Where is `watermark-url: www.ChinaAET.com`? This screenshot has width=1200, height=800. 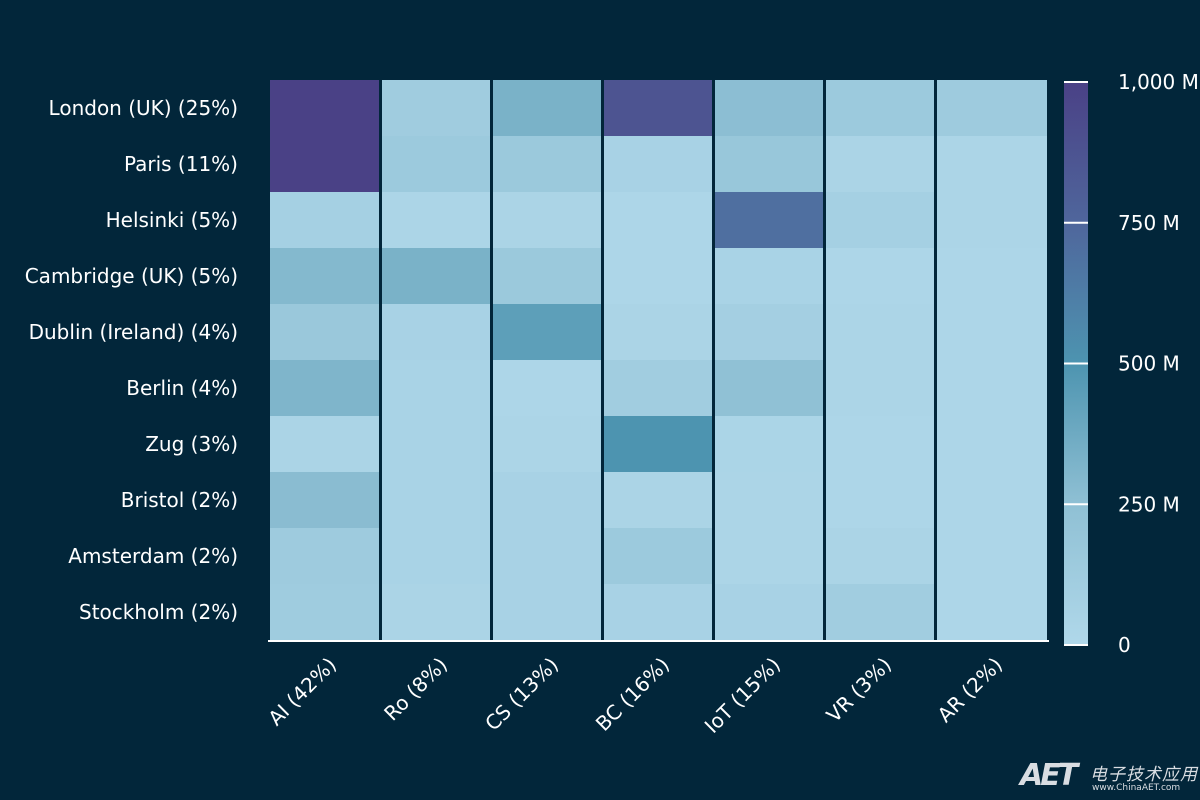
watermark-url: www.ChinaAET.com is located at coordinates (1136, 788).